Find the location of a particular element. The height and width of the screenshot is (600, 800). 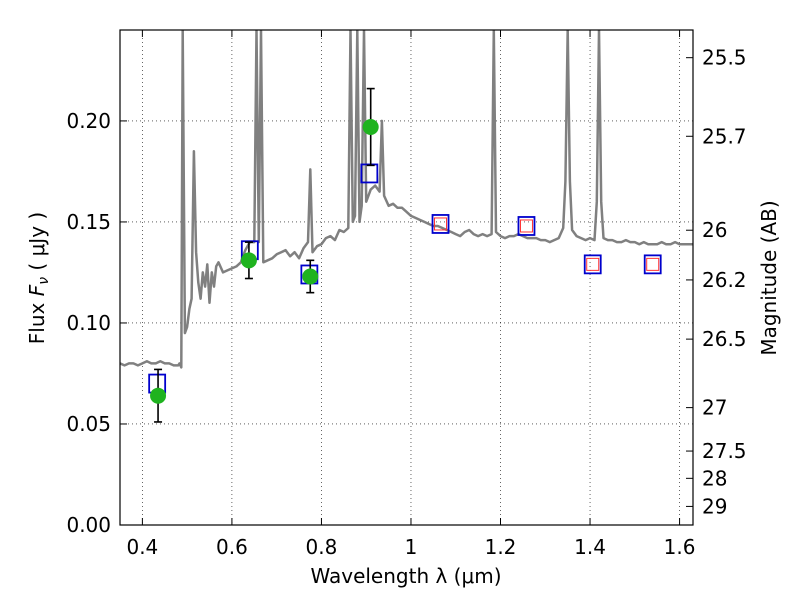

y2-tick-label: 25.7 is located at coordinates (724, 136).